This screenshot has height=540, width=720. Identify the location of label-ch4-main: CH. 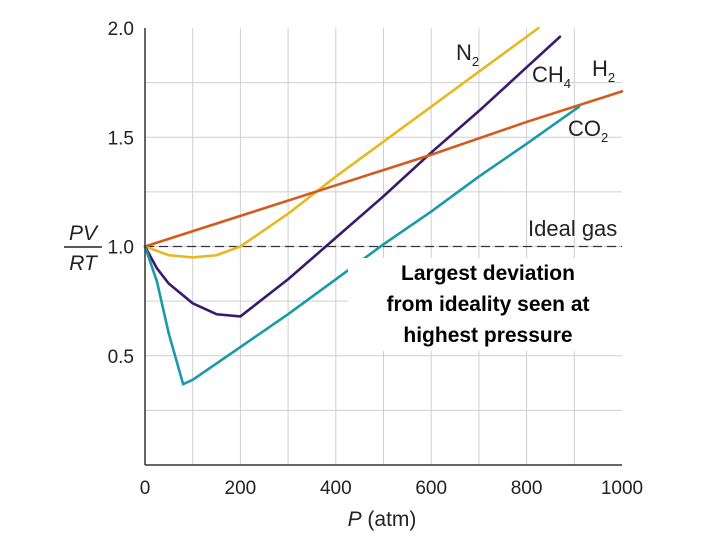
(548, 74).